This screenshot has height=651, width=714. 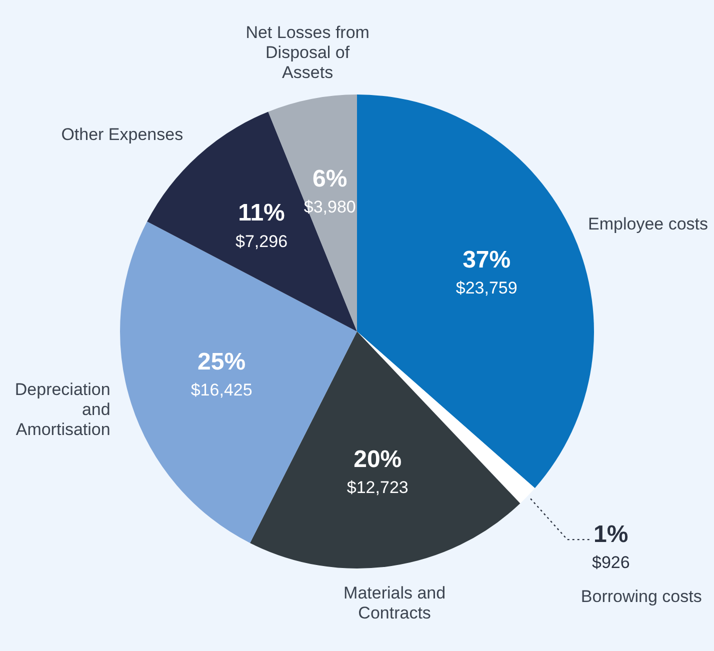 What do you see at coordinates (122, 134) in the screenshot?
I see `slice-label: Other Expenses` at bounding box center [122, 134].